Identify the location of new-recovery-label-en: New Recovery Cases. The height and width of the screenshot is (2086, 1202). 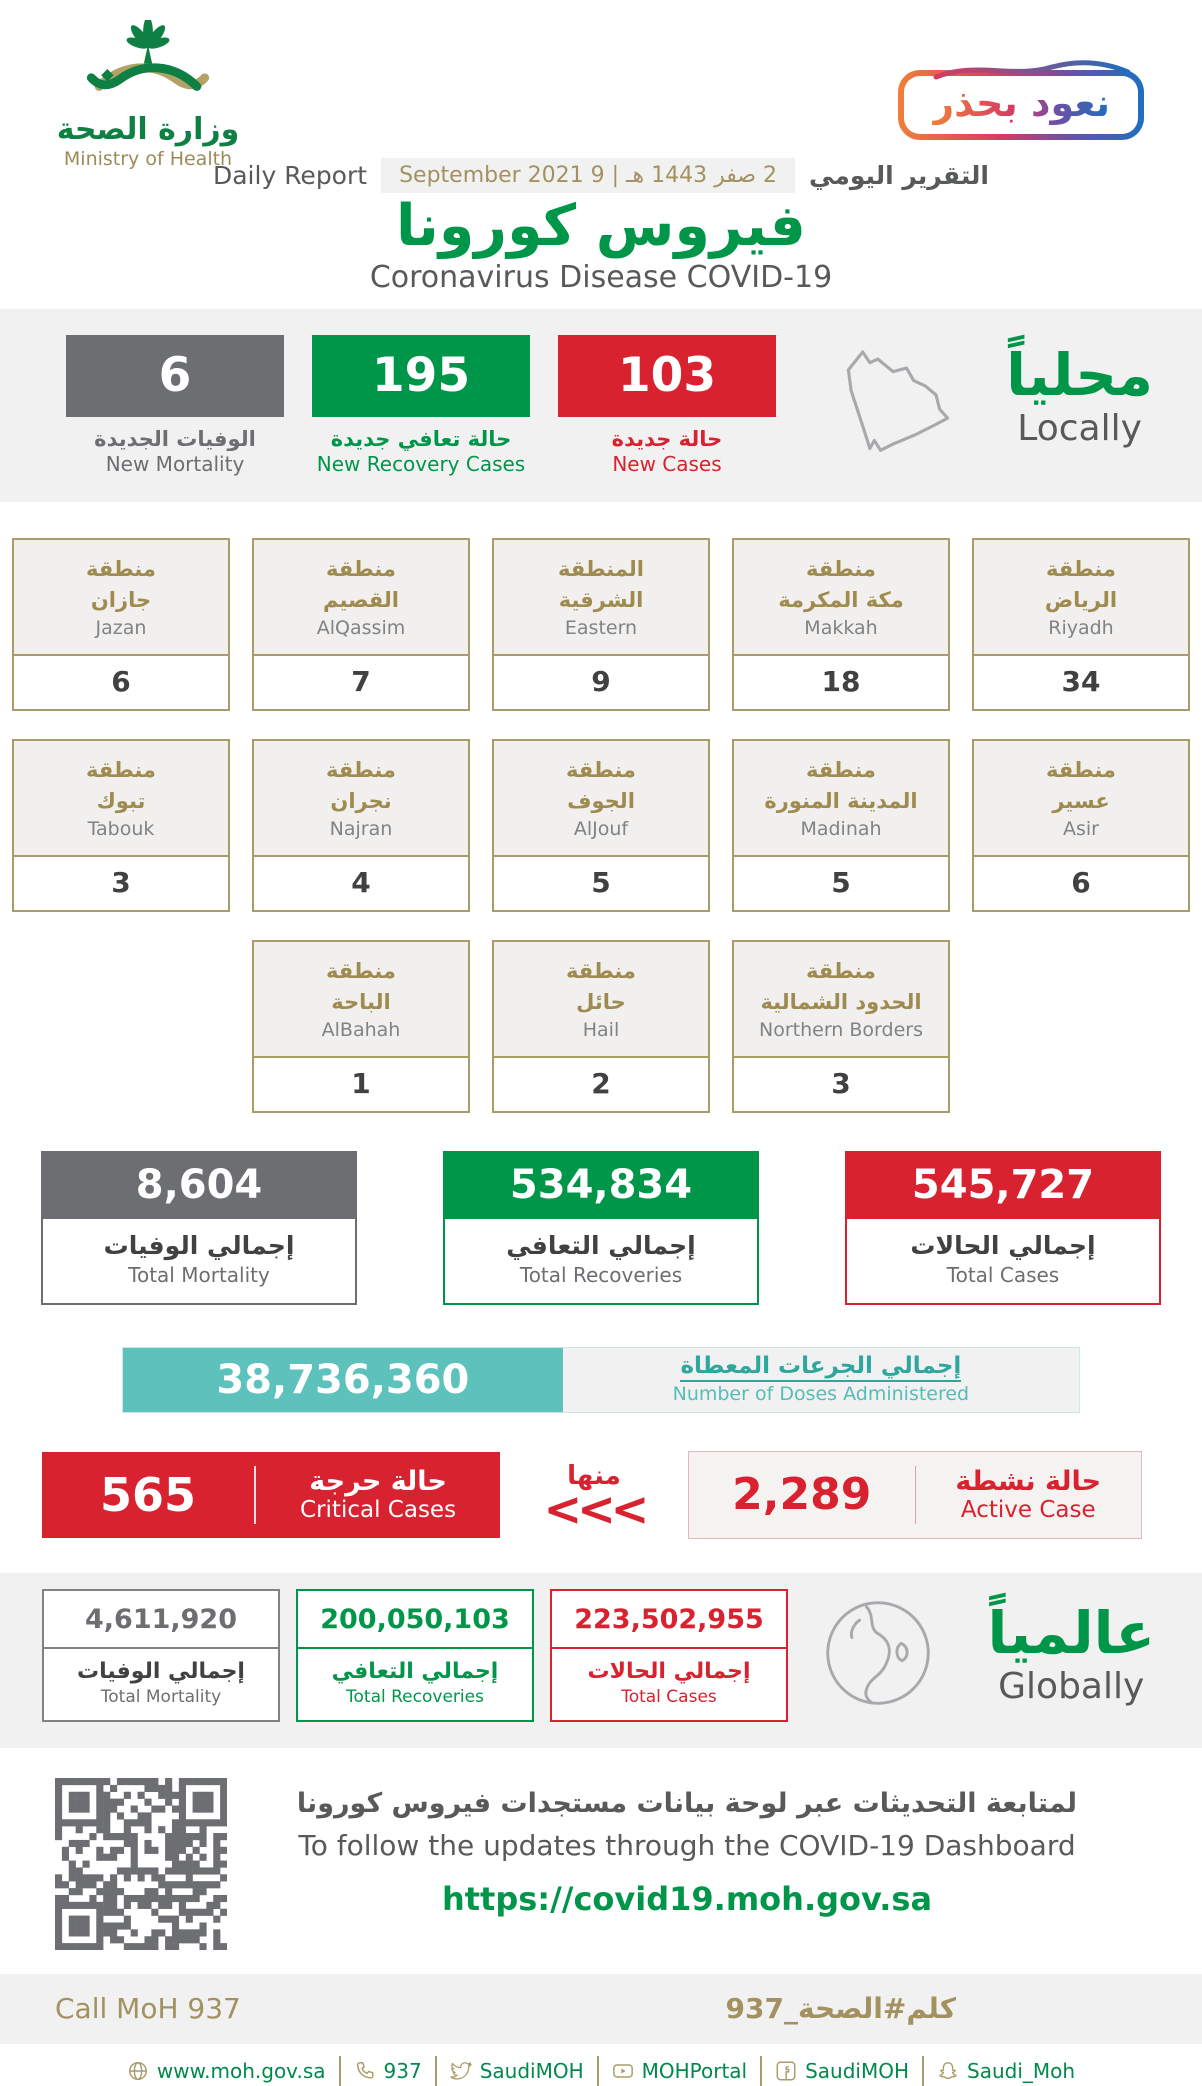
(421, 463).